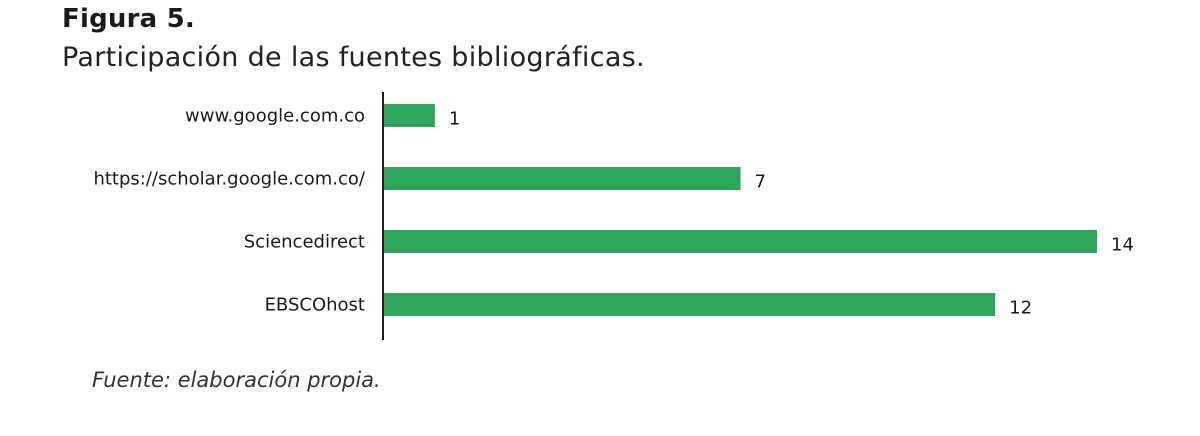 The image size is (1200, 436). I want to click on category-label-1: https://scholar.google.com.co/, so click(229, 179).